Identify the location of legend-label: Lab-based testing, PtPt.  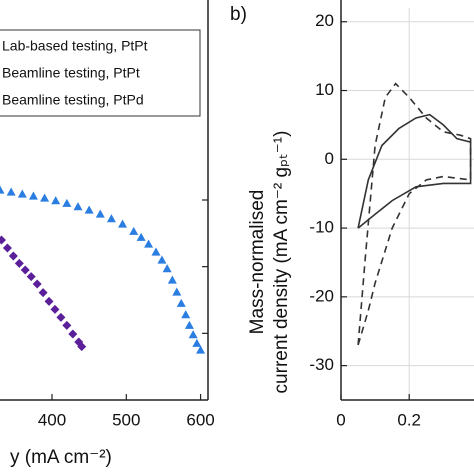
(75, 46).